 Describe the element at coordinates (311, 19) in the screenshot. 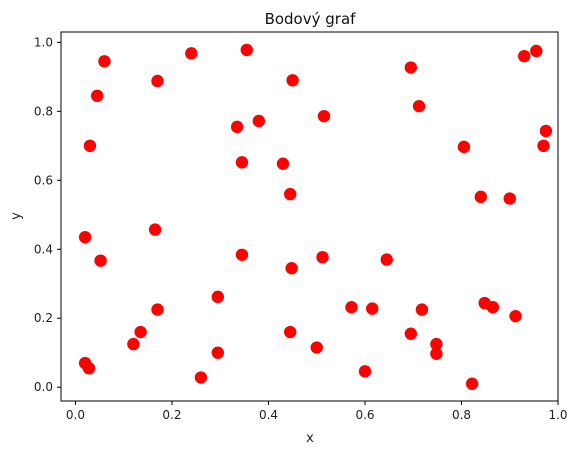

I see `chart-title: Bodový graf` at that location.